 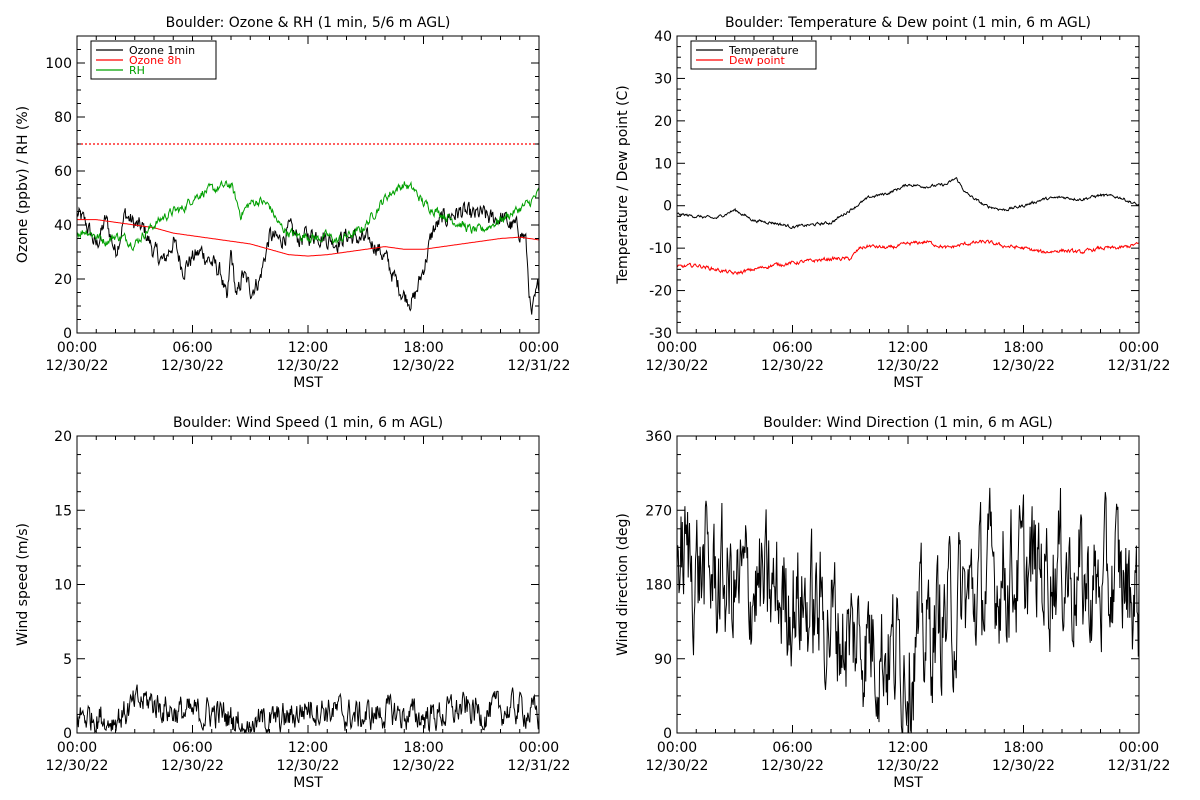 I want to click on y-axis-label: Temperature / Dew point (C), so click(x=623, y=184).